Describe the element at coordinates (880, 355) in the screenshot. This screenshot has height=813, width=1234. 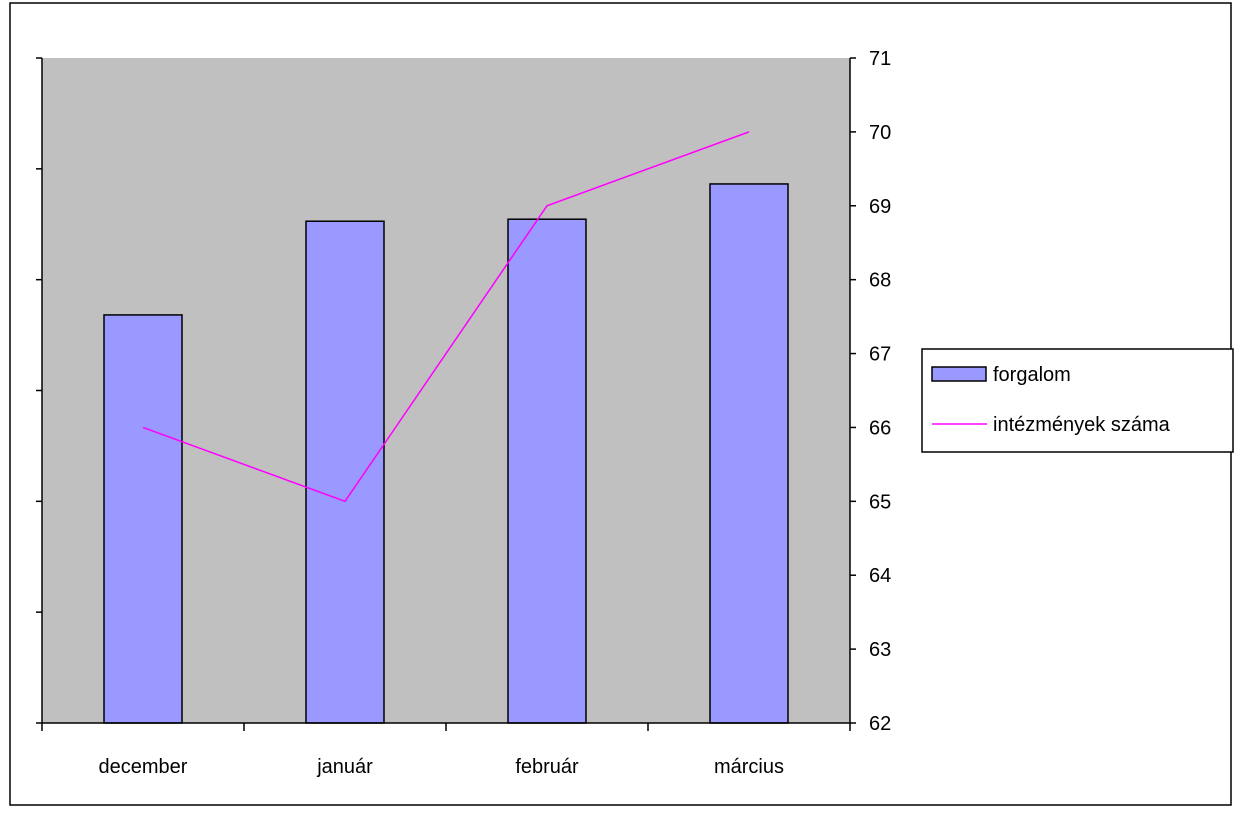
I see `right-tick-label-5: 67` at that location.